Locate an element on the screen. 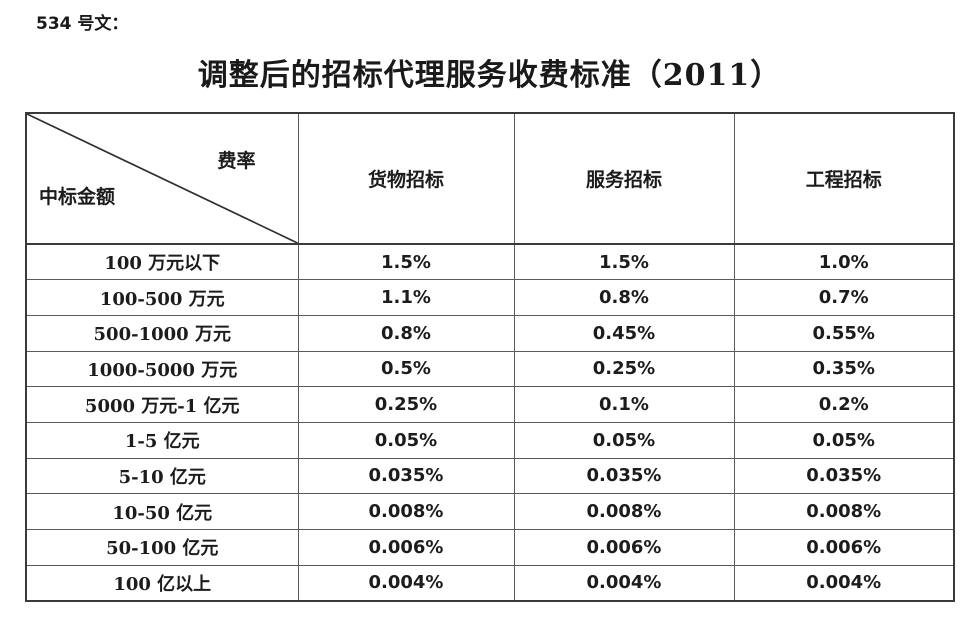 The image size is (979, 629). table-row: 1-5 亿元 0.05% 0.05% 0.05% is located at coordinates (490, 440).